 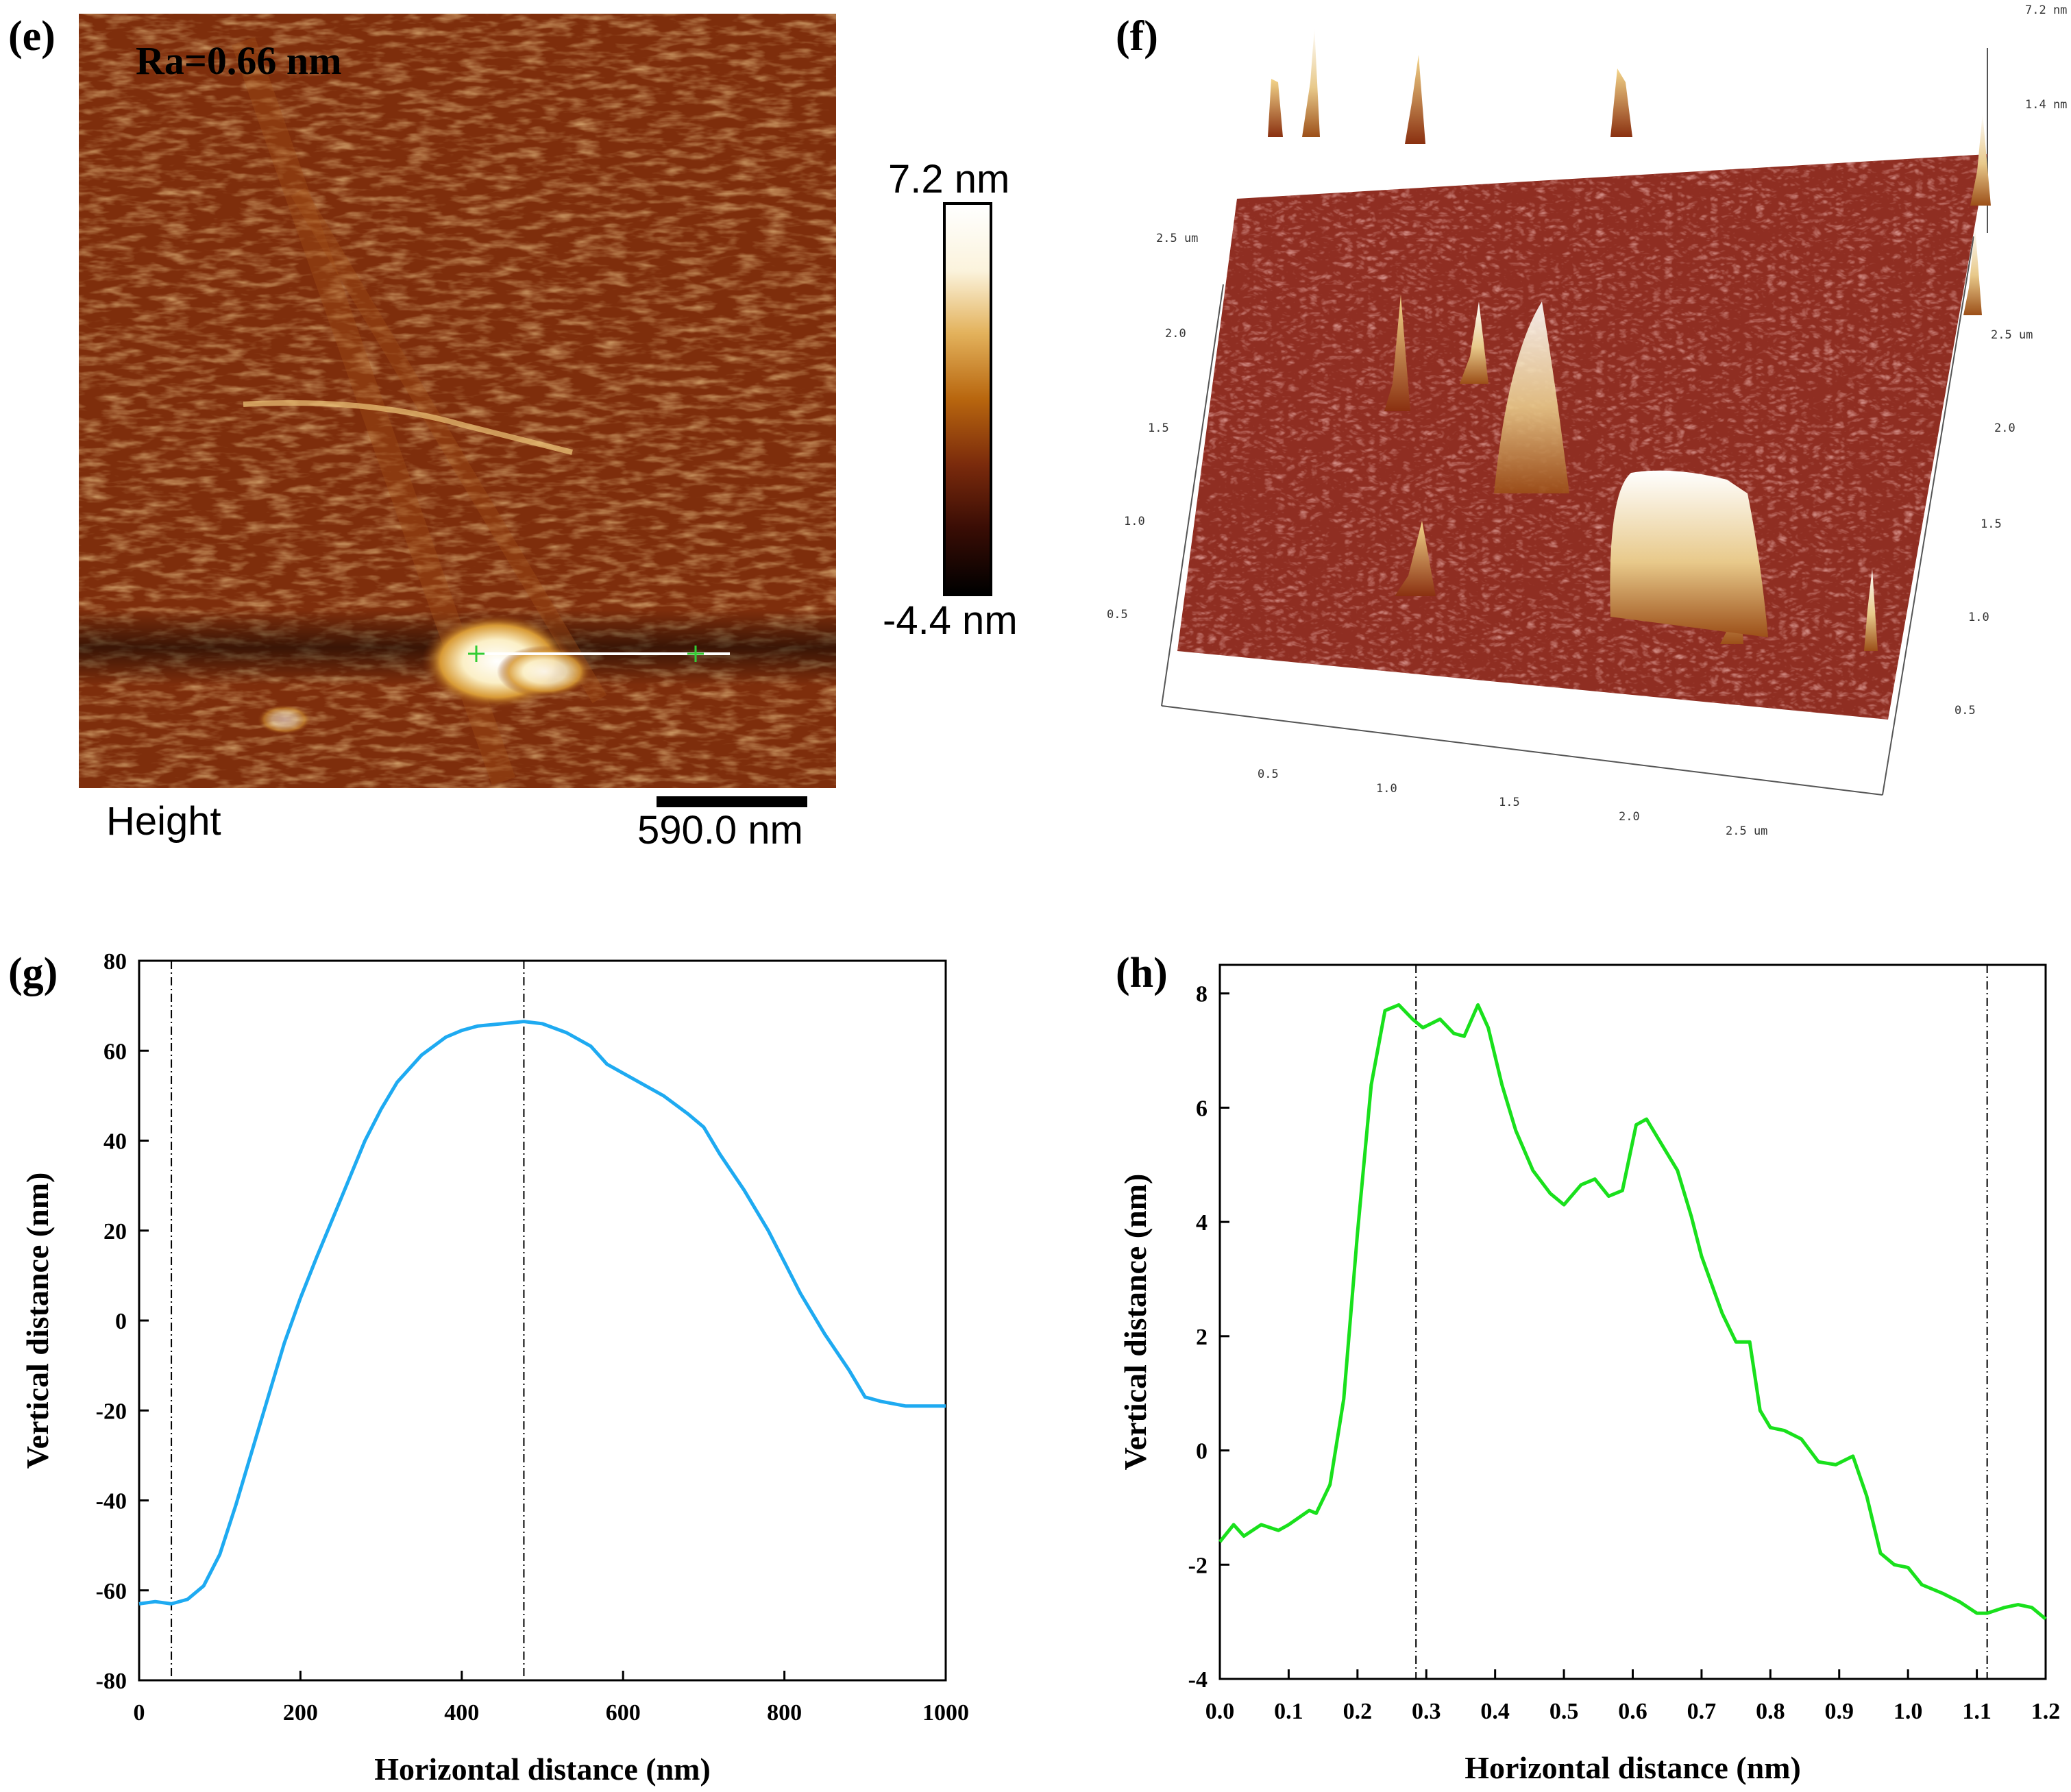 What do you see at coordinates (115, 1142) in the screenshot?
I see `y-tick-label: 40` at bounding box center [115, 1142].